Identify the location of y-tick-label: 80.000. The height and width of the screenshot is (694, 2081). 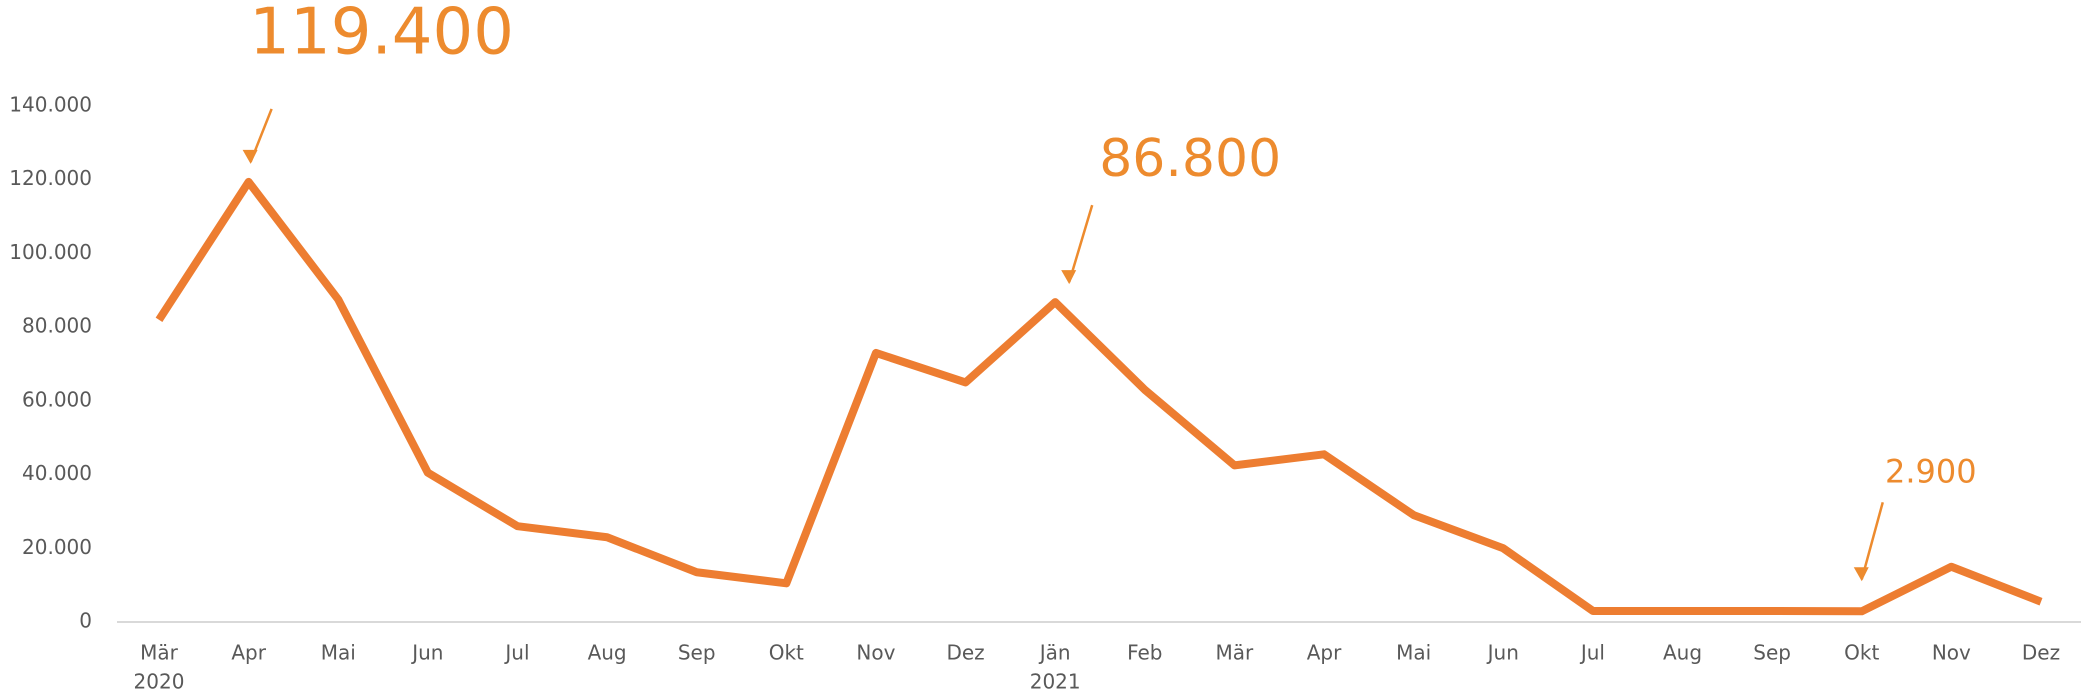
(57, 326).